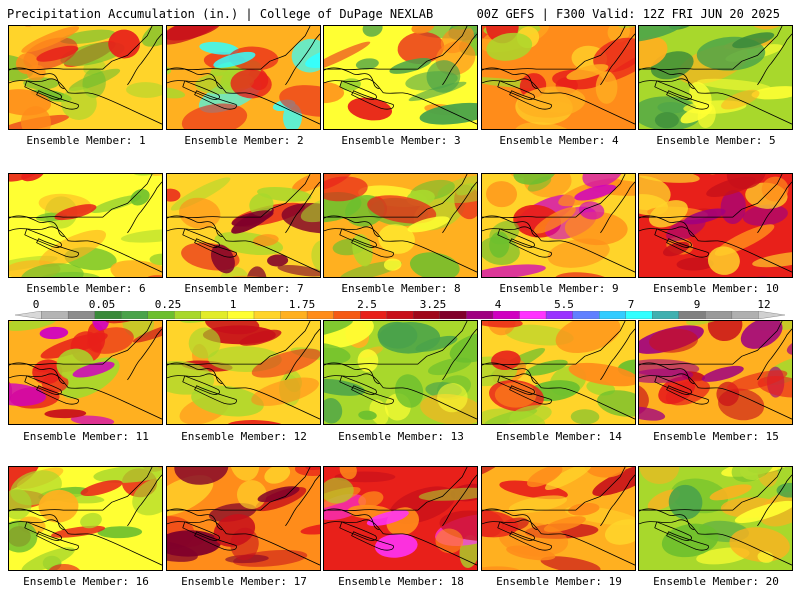  I want to click on ensemble-member-caption: Ensemble Member: 20, so click(716, 581).